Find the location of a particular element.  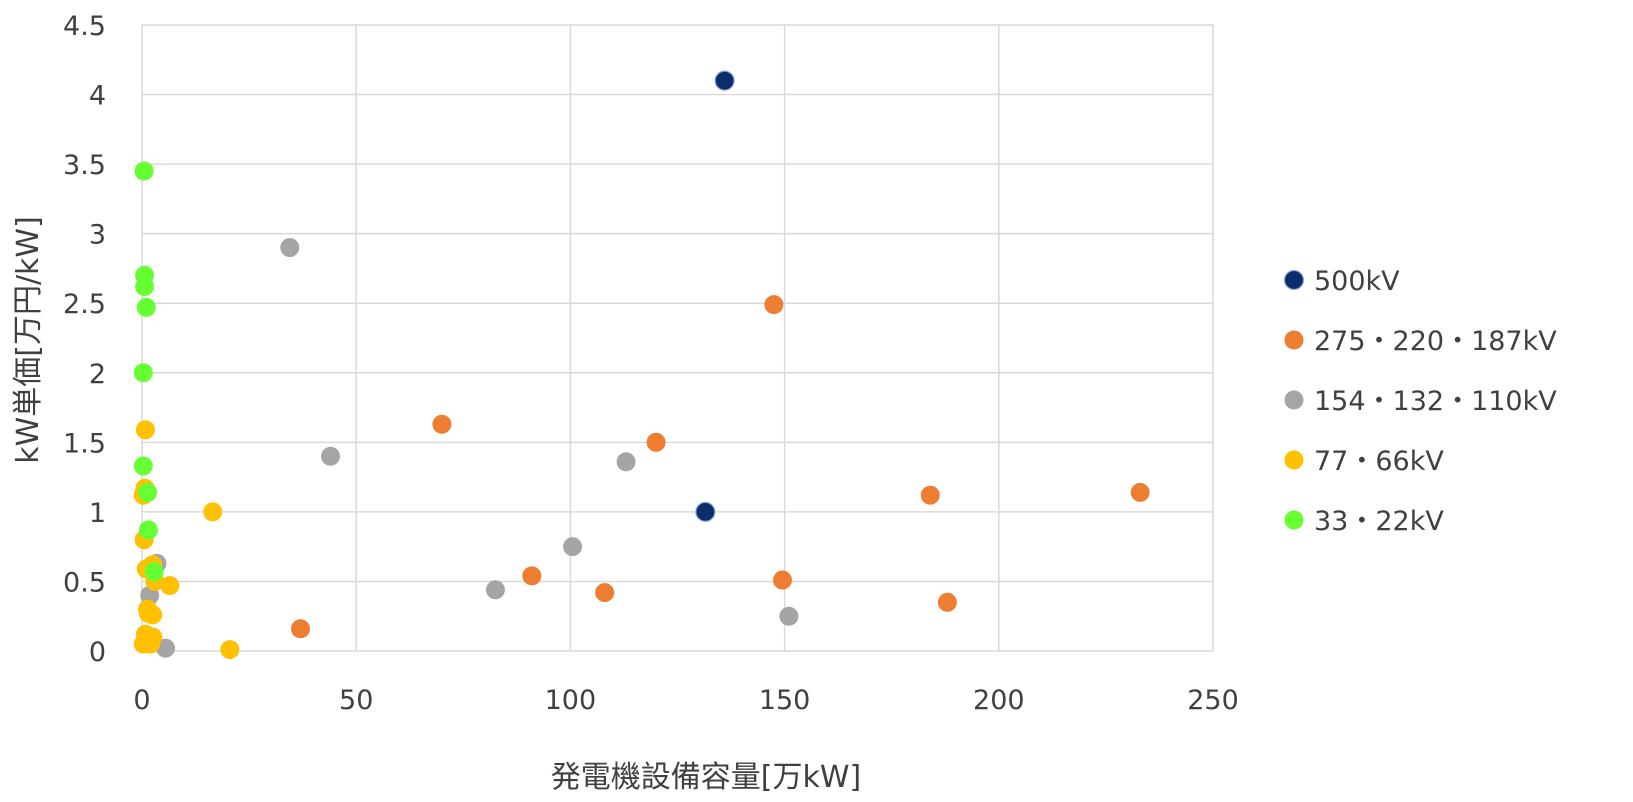

legend-label: 33・22kV is located at coordinates (1379, 521).